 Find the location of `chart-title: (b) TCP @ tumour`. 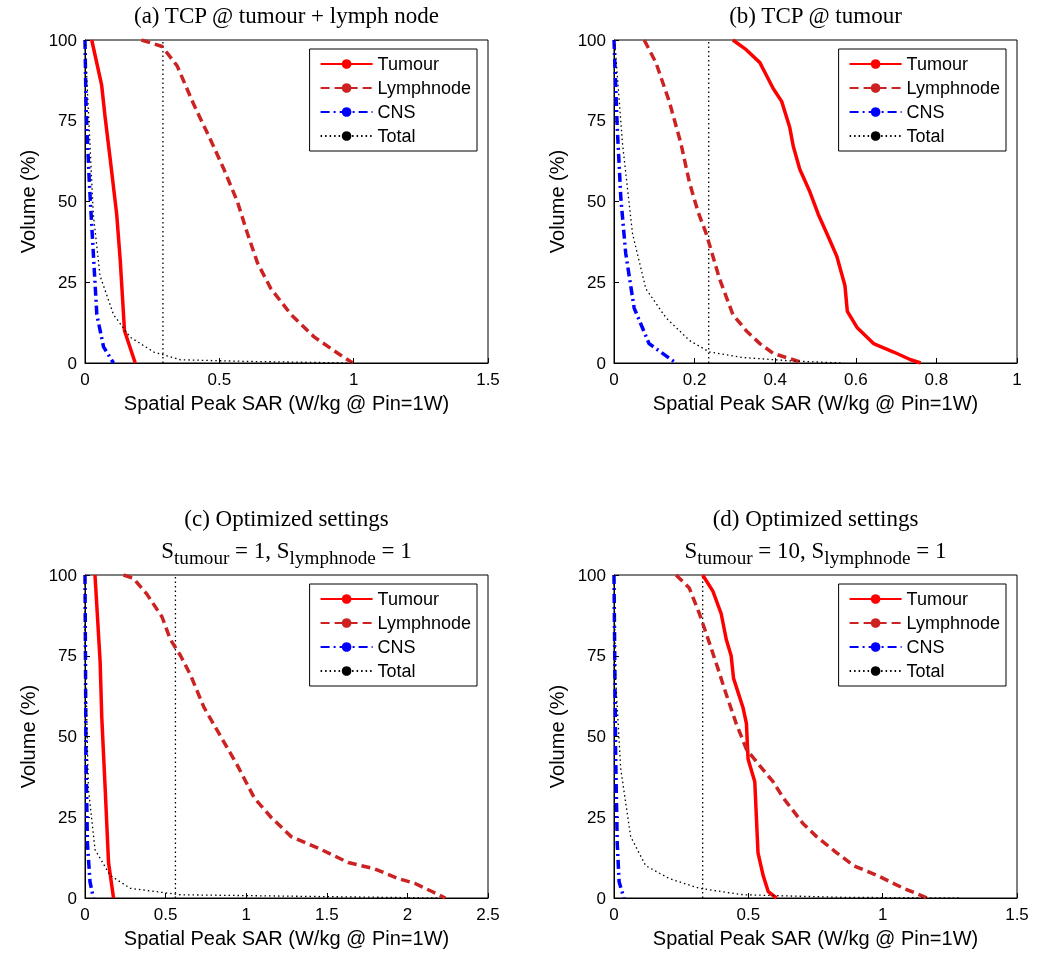

chart-title: (b) TCP @ tumour is located at coordinates (815, 16).